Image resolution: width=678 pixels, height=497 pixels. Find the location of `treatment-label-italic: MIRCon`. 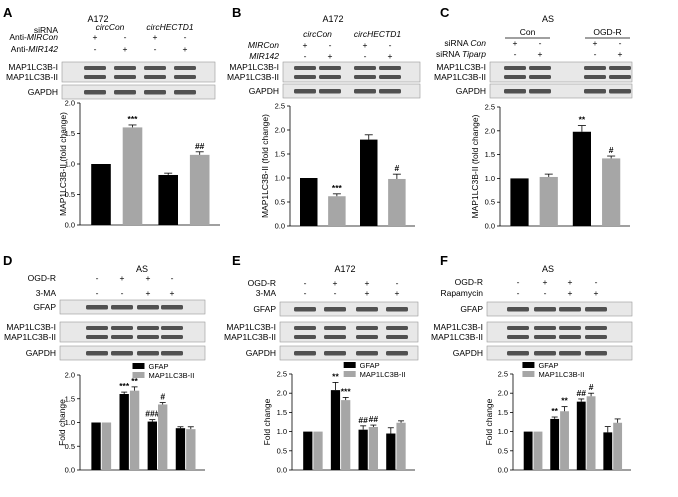

treatment-label-italic: MIRCon is located at coordinates (42, 37).